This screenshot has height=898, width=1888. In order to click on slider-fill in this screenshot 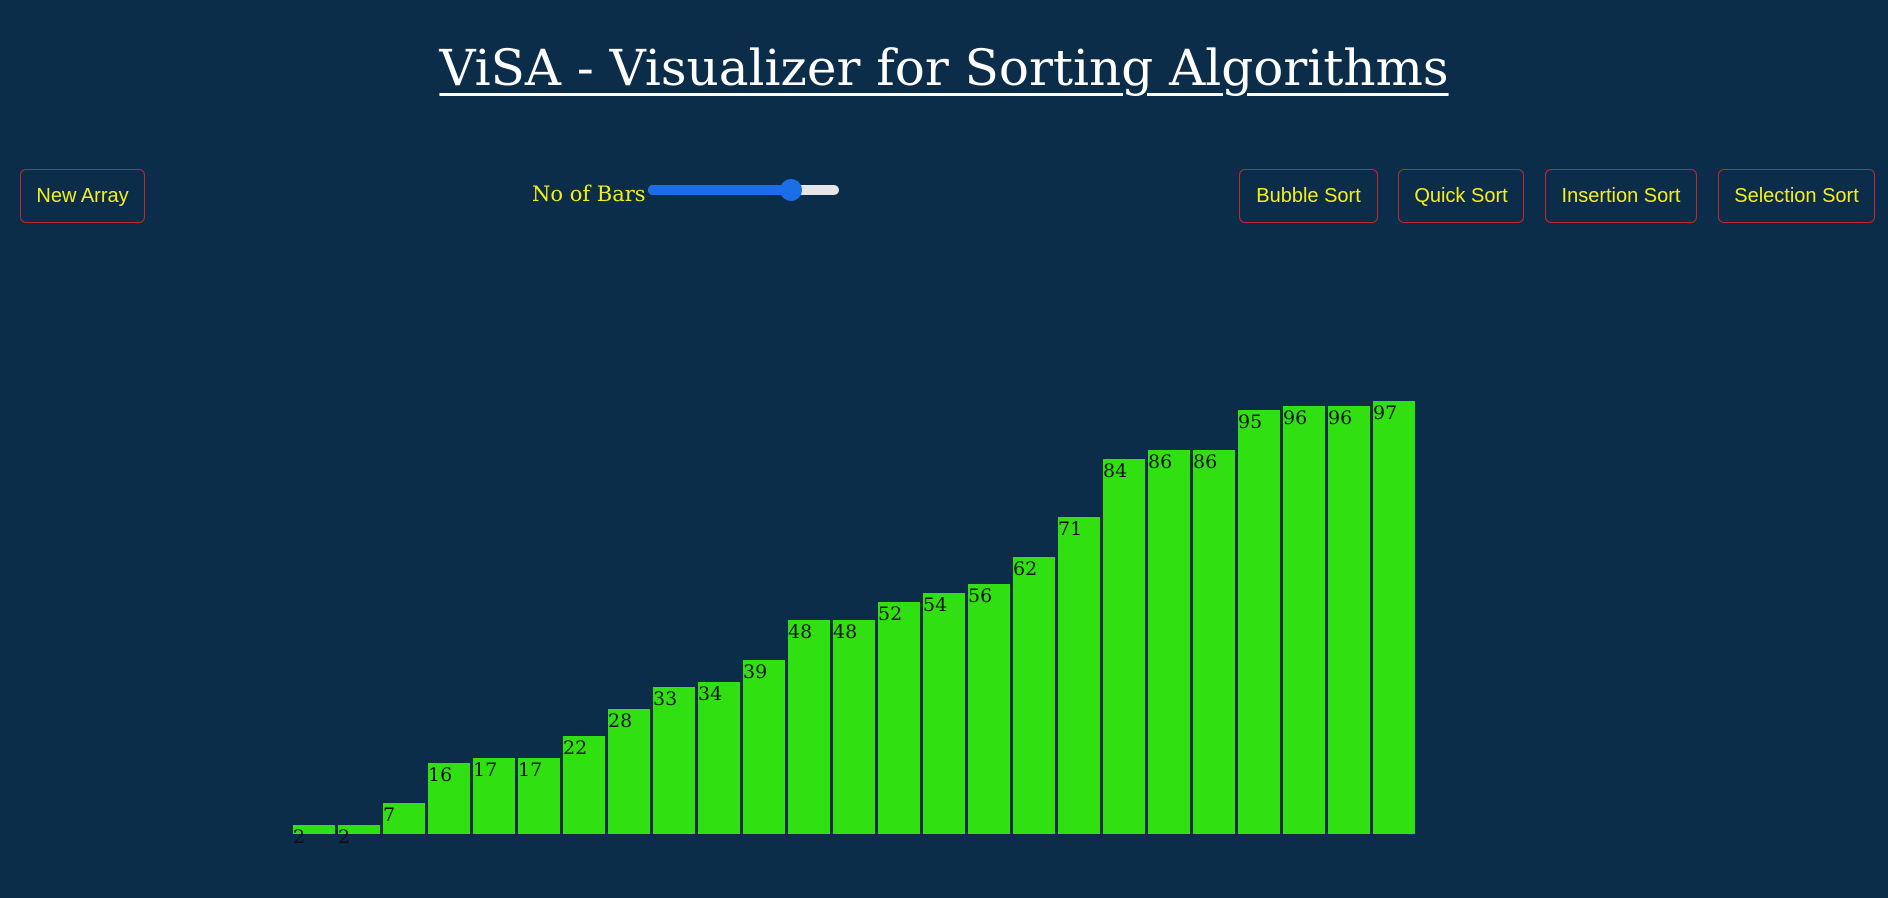, I will do `click(719, 190)`.